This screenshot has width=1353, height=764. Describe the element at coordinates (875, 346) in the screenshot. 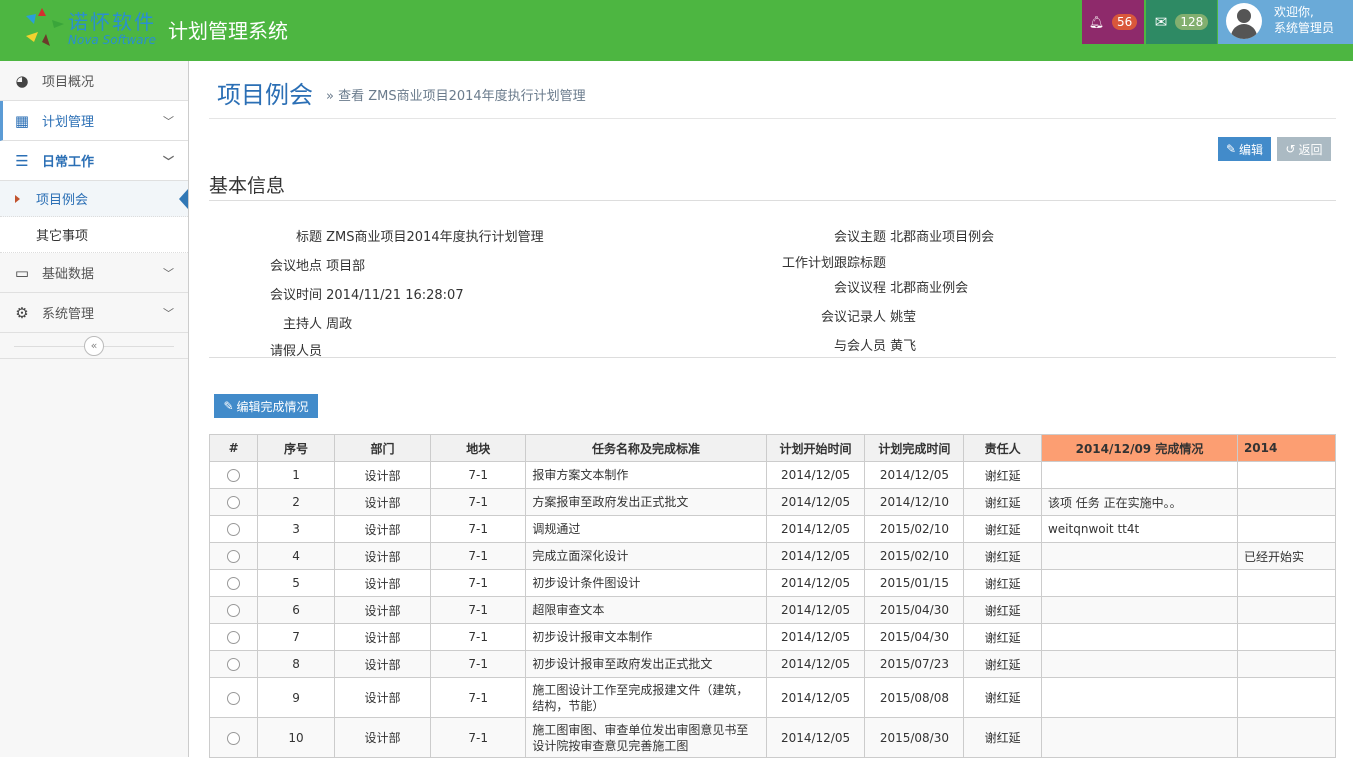

I see `info-field: 与会人员 黄飞` at that location.